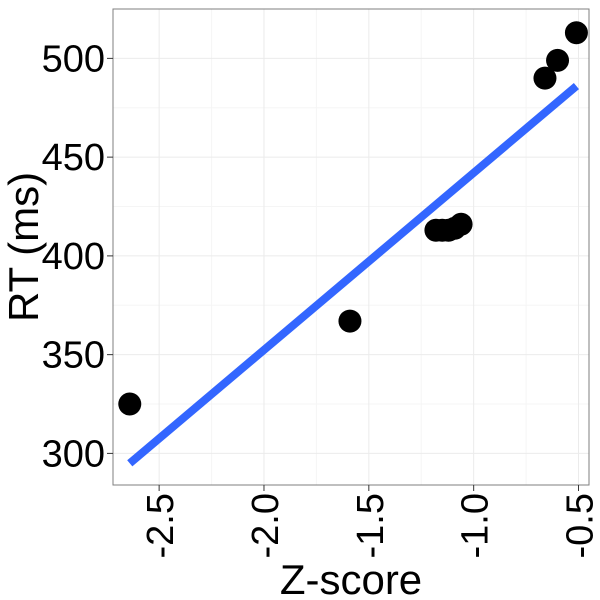  What do you see at coordinates (73, 356) in the screenshot?
I see `y-tick-label: 350` at bounding box center [73, 356].